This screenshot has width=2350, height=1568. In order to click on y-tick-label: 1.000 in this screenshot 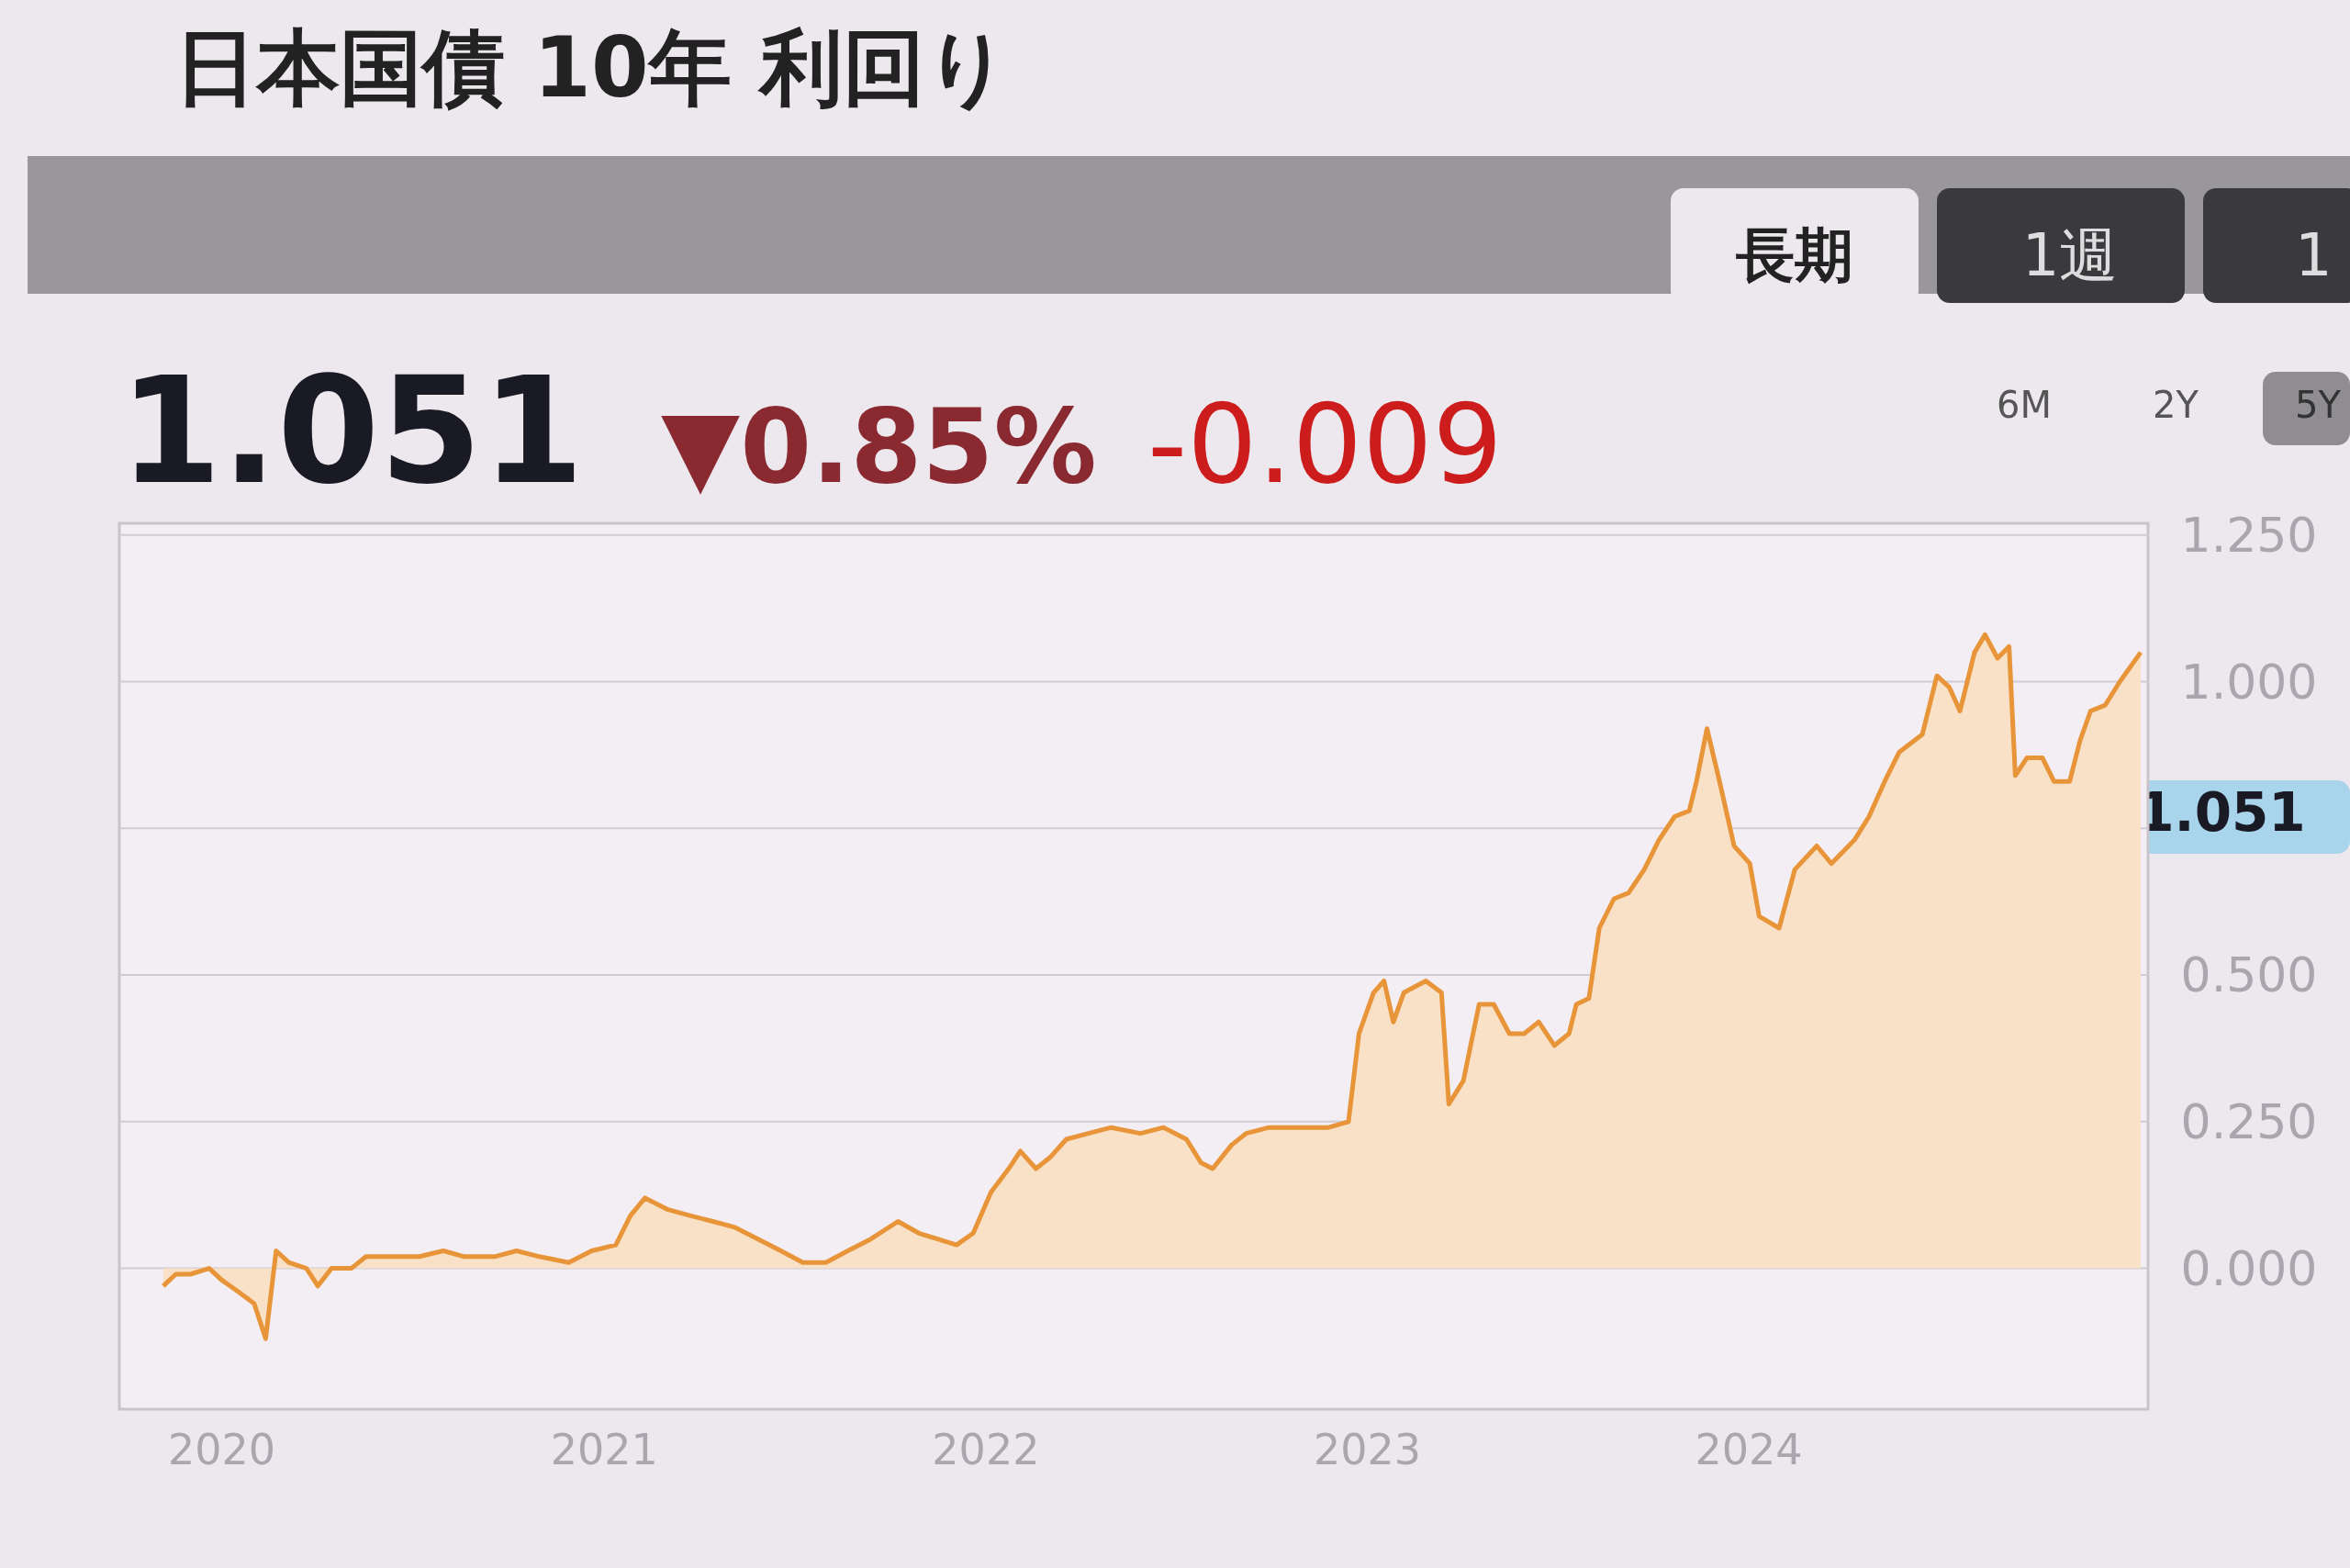, I will do `click(2249, 682)`.